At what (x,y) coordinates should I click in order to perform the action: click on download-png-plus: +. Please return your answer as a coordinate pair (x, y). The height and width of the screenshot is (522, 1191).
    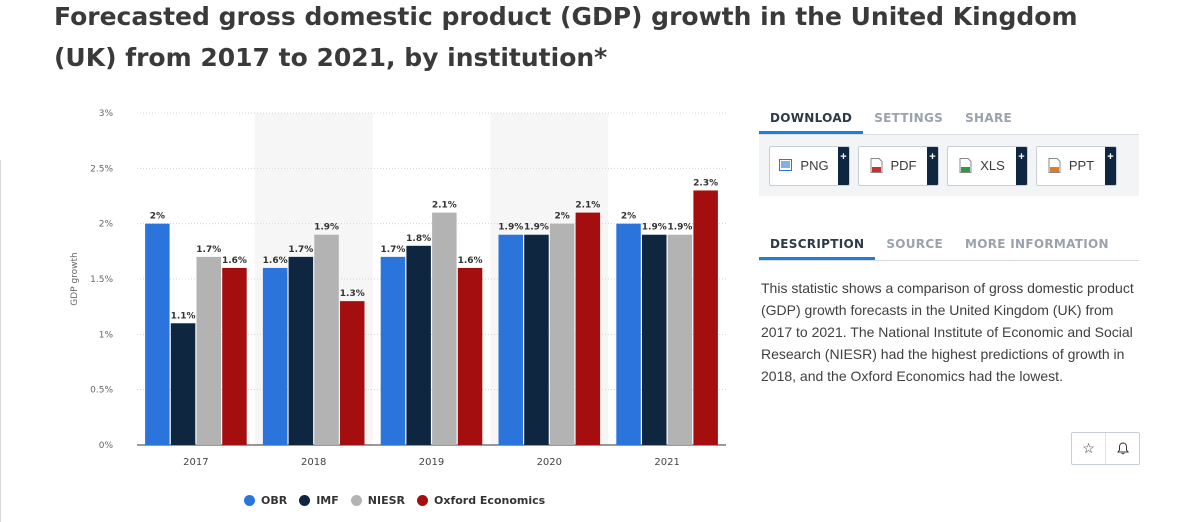
    Looking at the image, I should click on (843, 165).